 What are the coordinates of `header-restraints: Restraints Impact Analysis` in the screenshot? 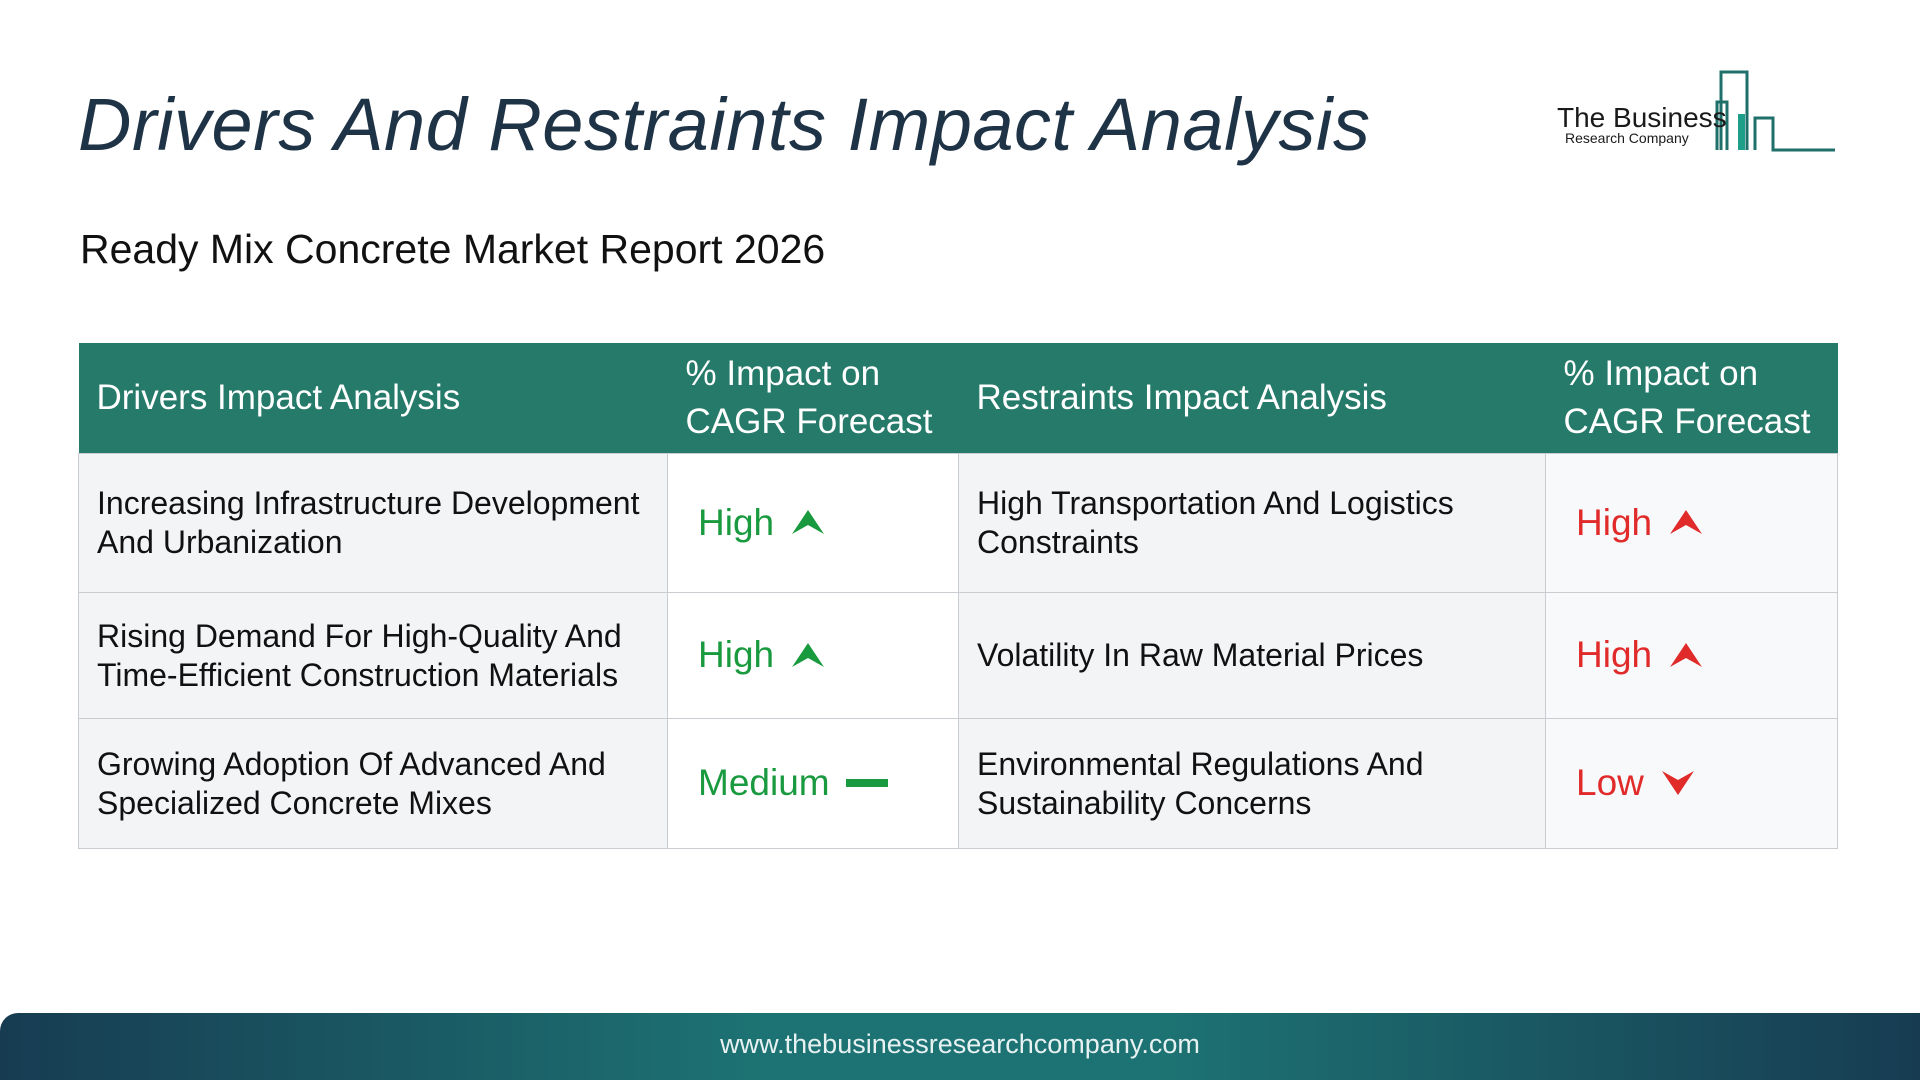 It's located at (1252, 398).